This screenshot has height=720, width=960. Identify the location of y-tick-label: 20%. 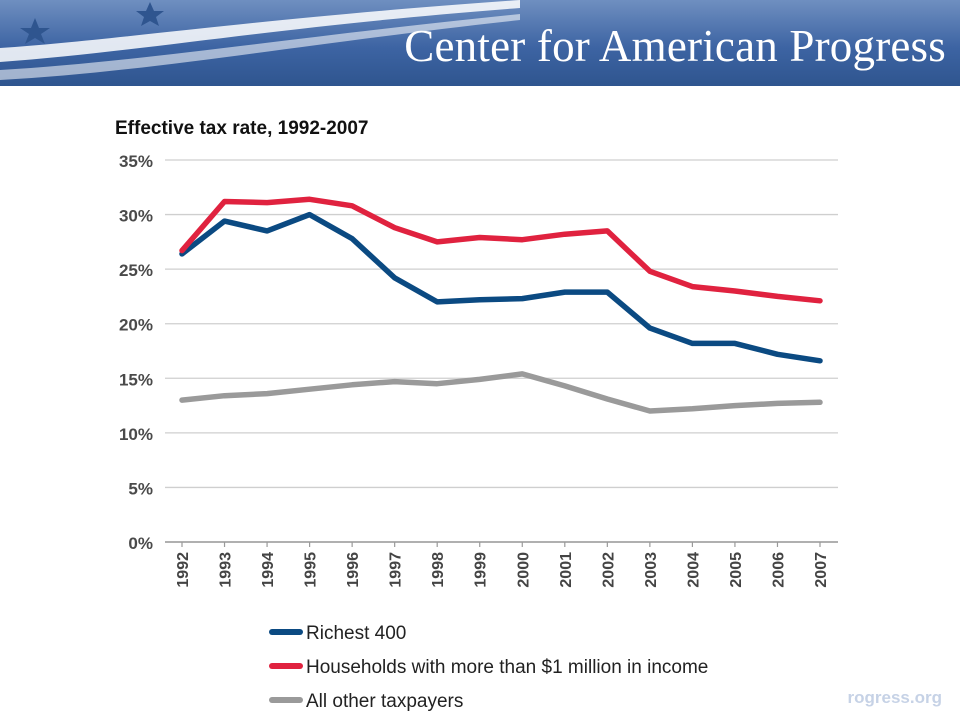
(136, 325).